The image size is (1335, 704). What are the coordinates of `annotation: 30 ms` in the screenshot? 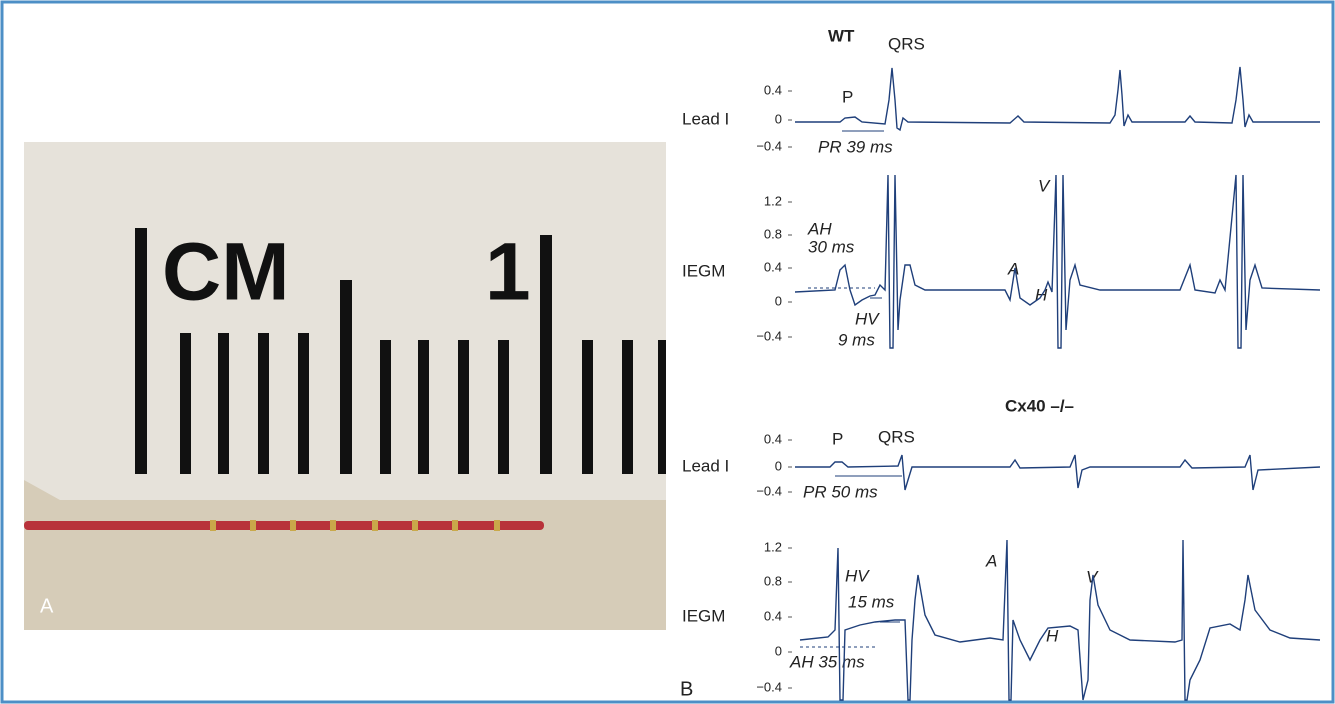 It's located at (831, 246).